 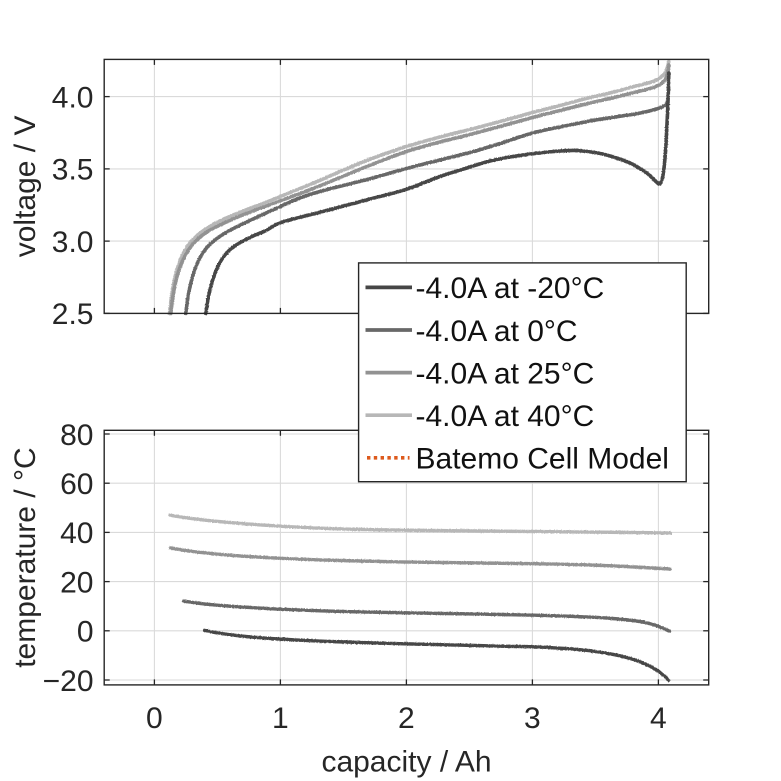 I want to click on svg-text: 60, so click(x=76, y=484).